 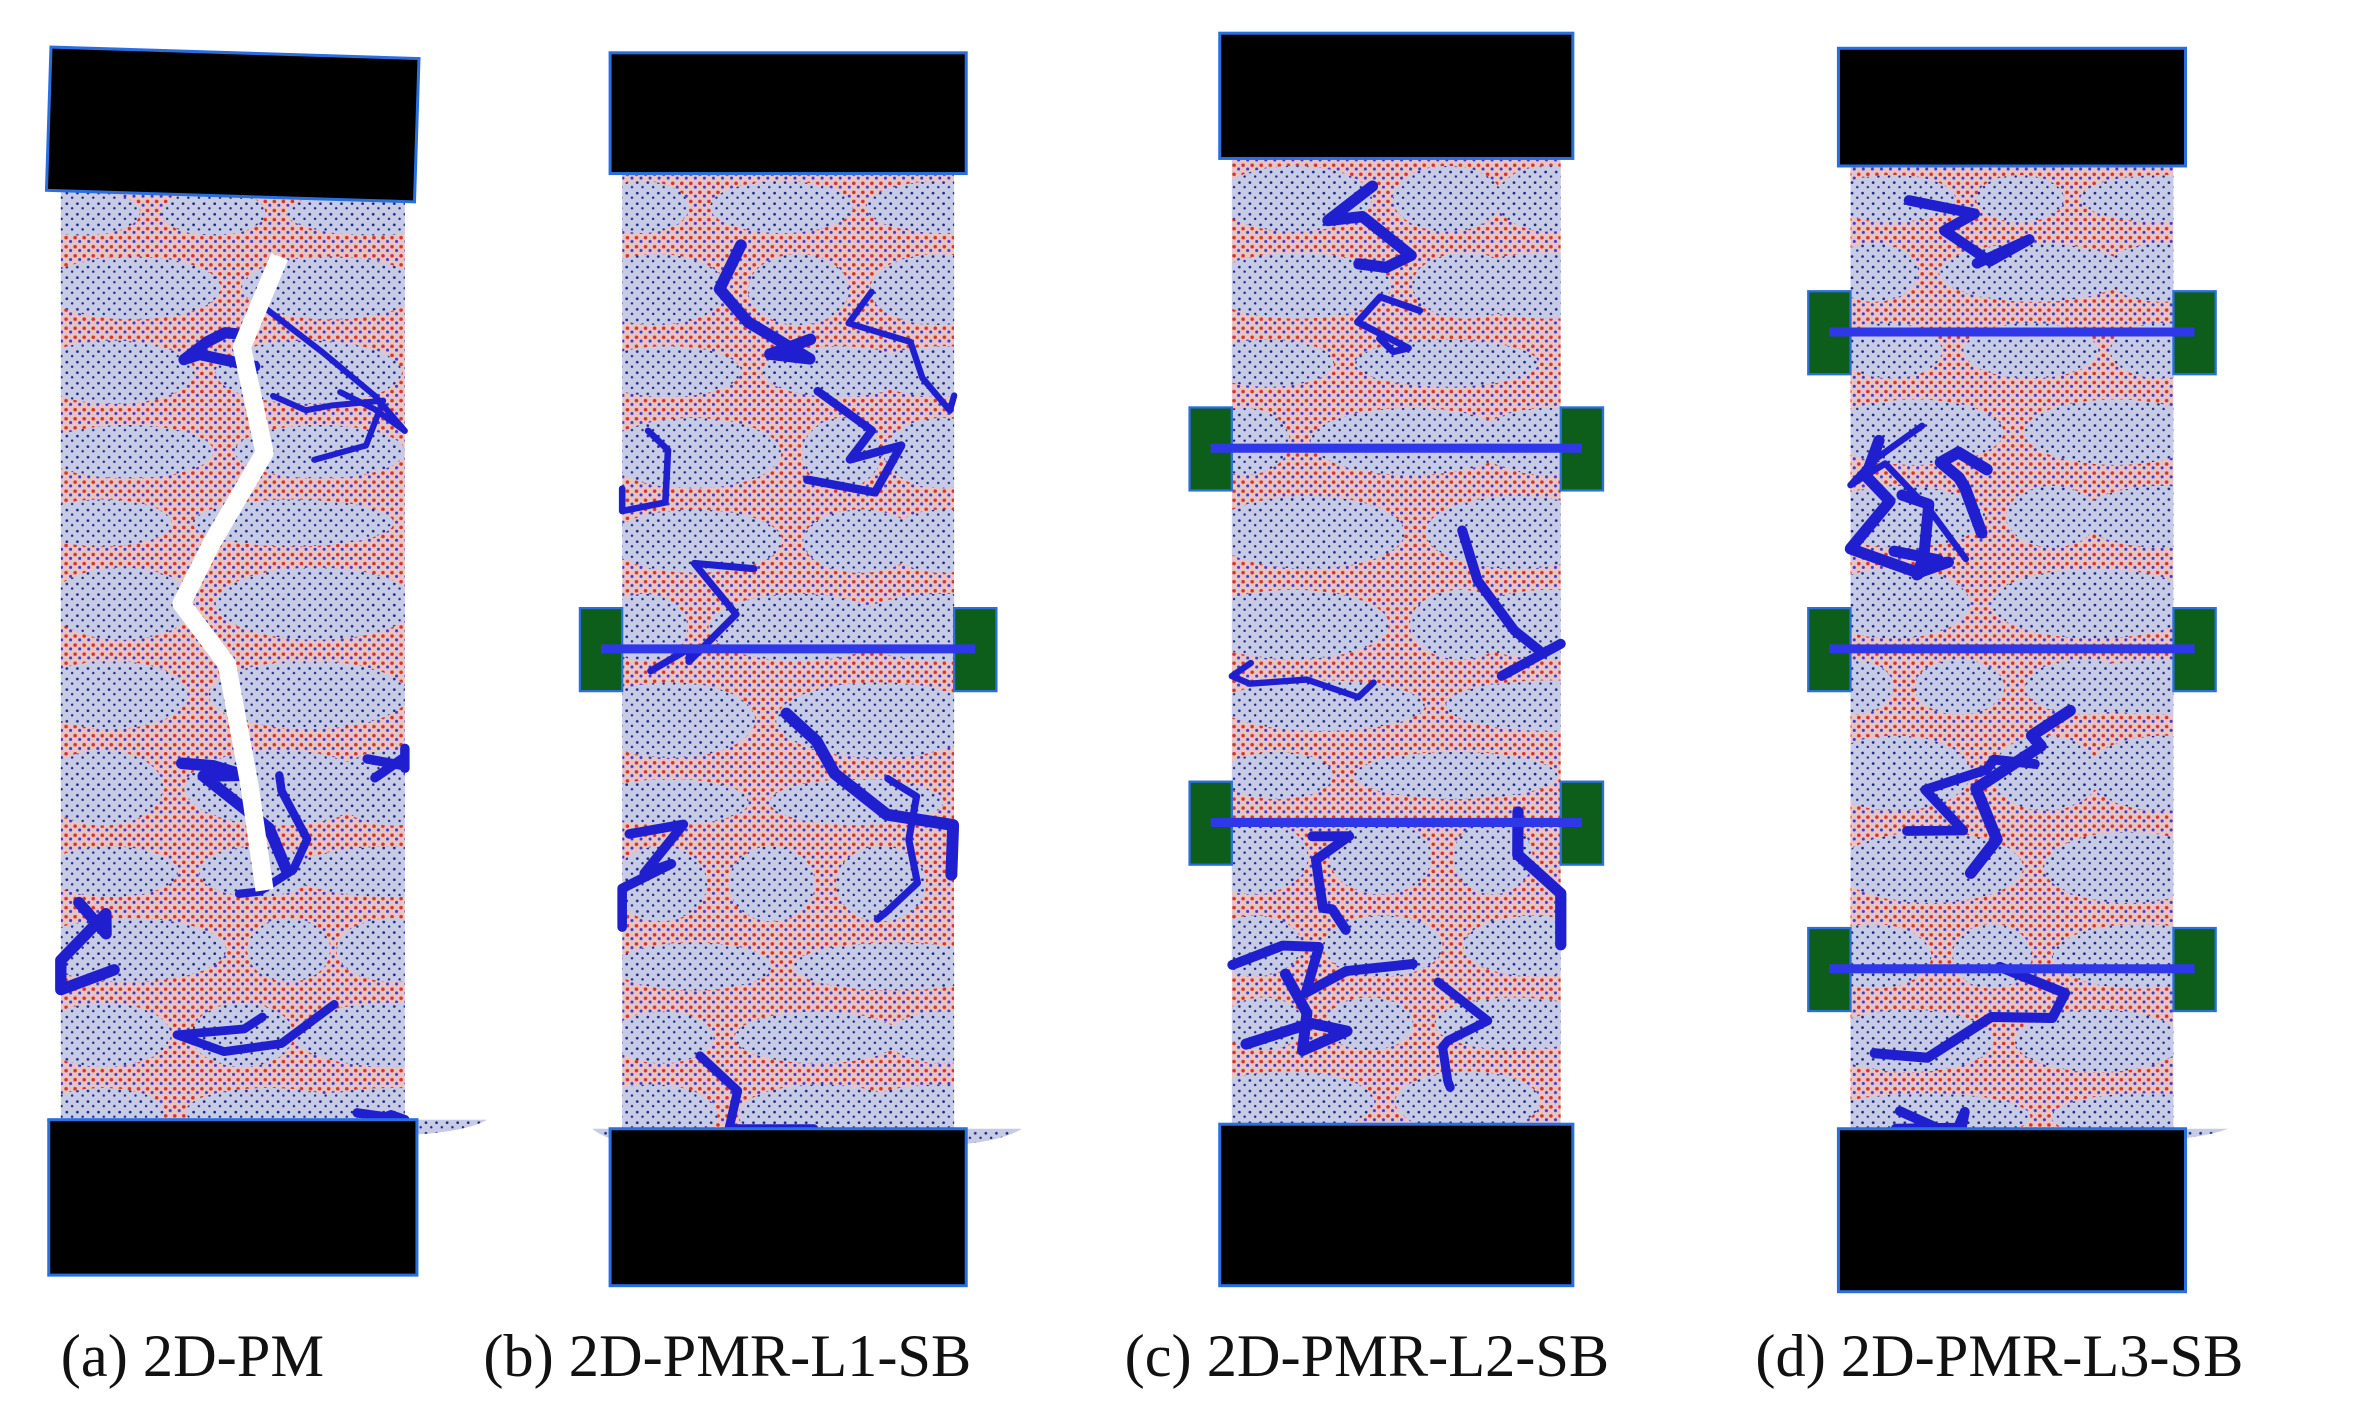 I want to click on main-crack, so click(x=230, y=572).